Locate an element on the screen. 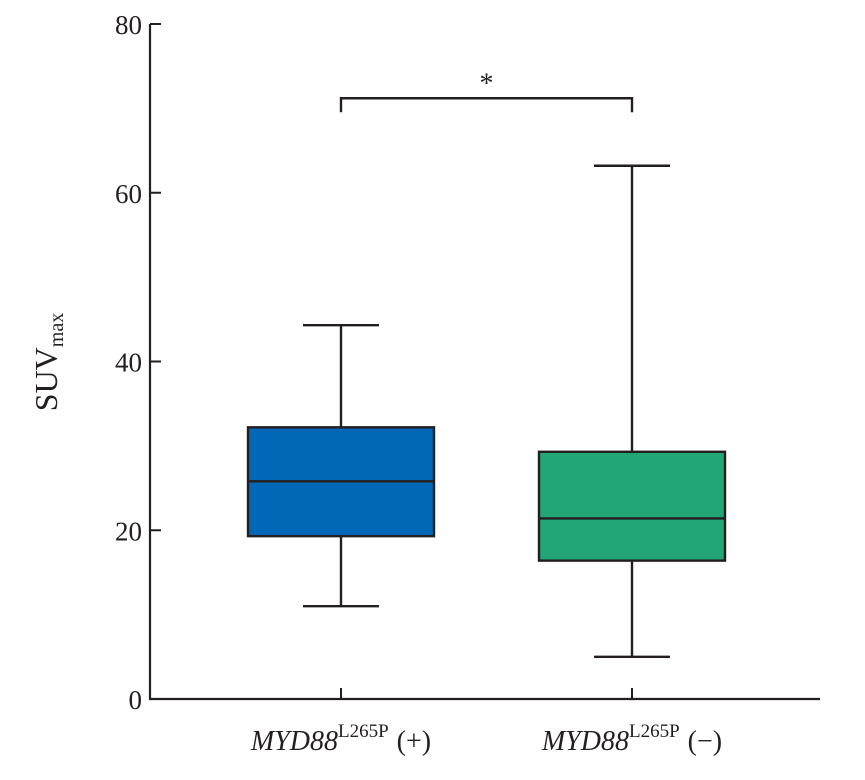 The image size is (865, 780). y-axis-title-main: SUV is located at coordinates (46, 379).